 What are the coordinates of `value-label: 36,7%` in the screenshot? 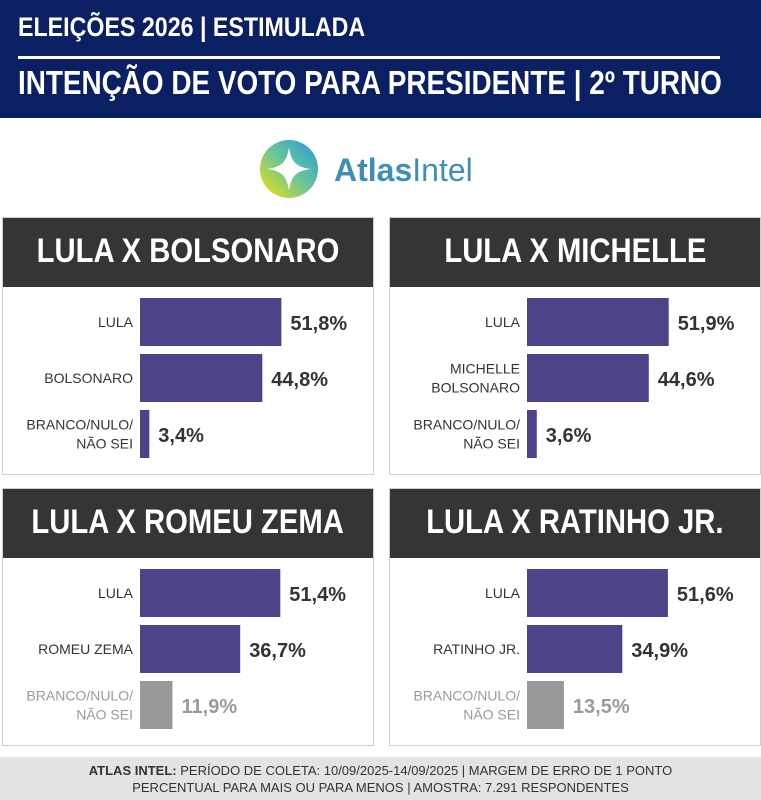 It's located at (277, 651).